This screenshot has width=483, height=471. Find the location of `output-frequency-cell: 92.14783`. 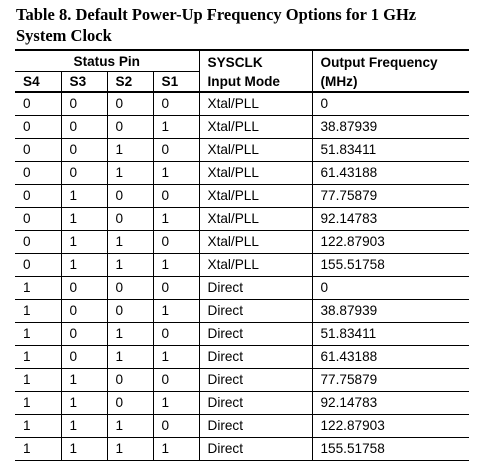

output-frequency-cell: 92.14783 is located at coordinates (390, 403).